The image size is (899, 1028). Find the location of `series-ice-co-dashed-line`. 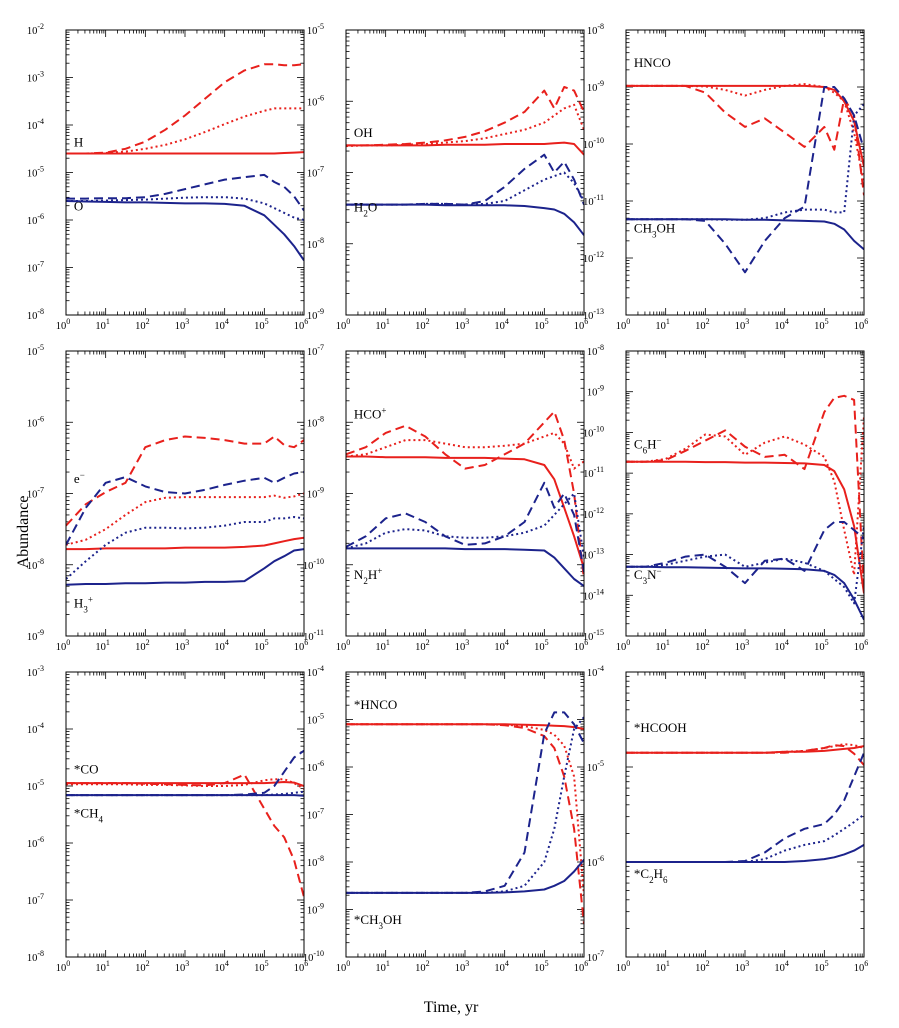

series-ice-co-dashed-line is located at coordinates (185, 835).